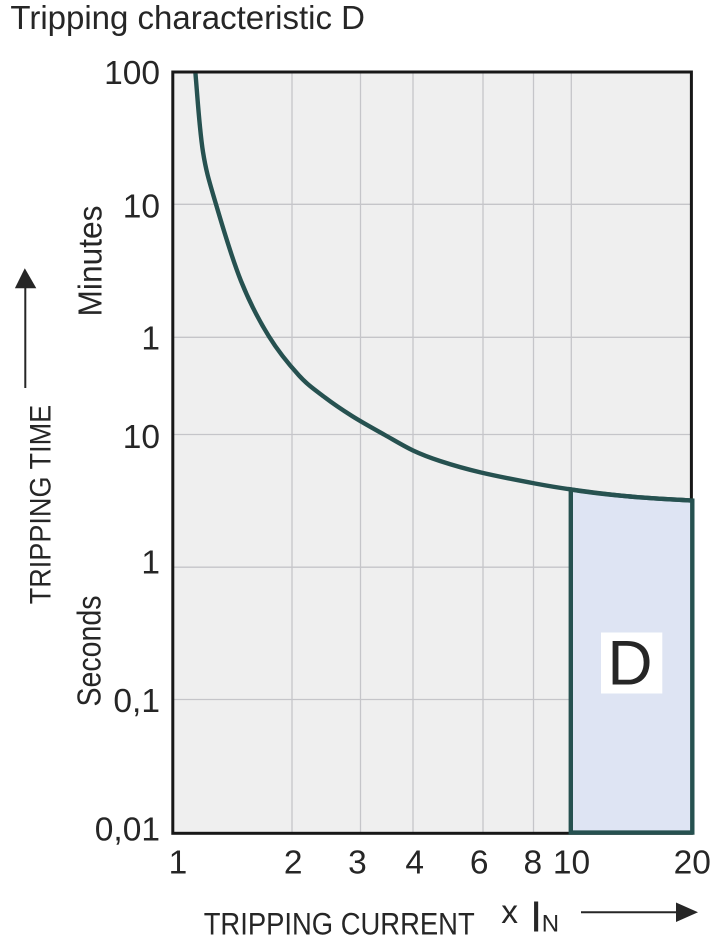 Image resolution: width=720 pixels, height=943 pixels. What do you see at coordinates (132, 73) in the screenshot?
I see `svg-text: 100` at bounding box center [132, 73].